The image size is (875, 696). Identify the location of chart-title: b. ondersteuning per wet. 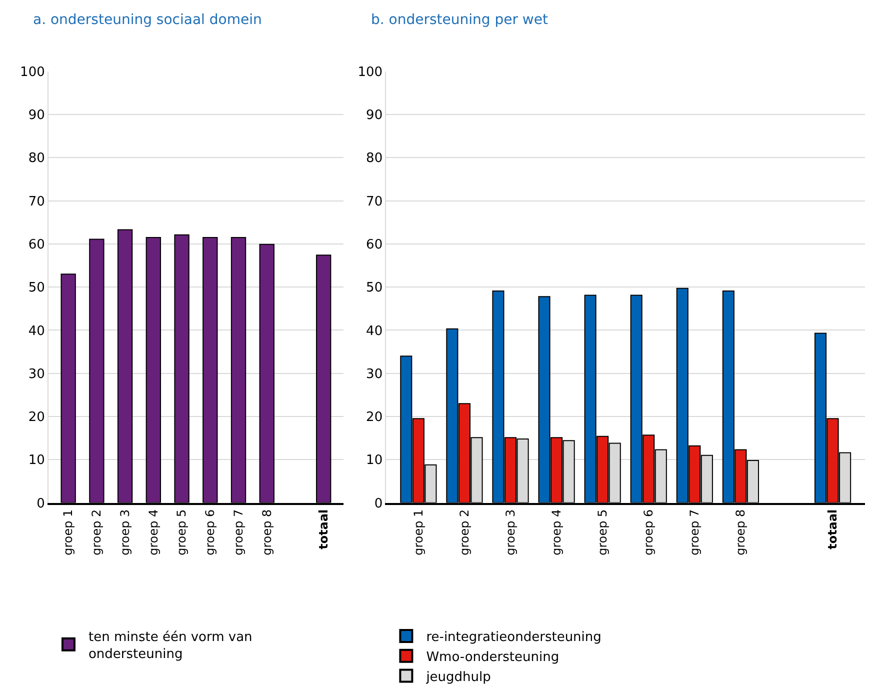
(459, 20).